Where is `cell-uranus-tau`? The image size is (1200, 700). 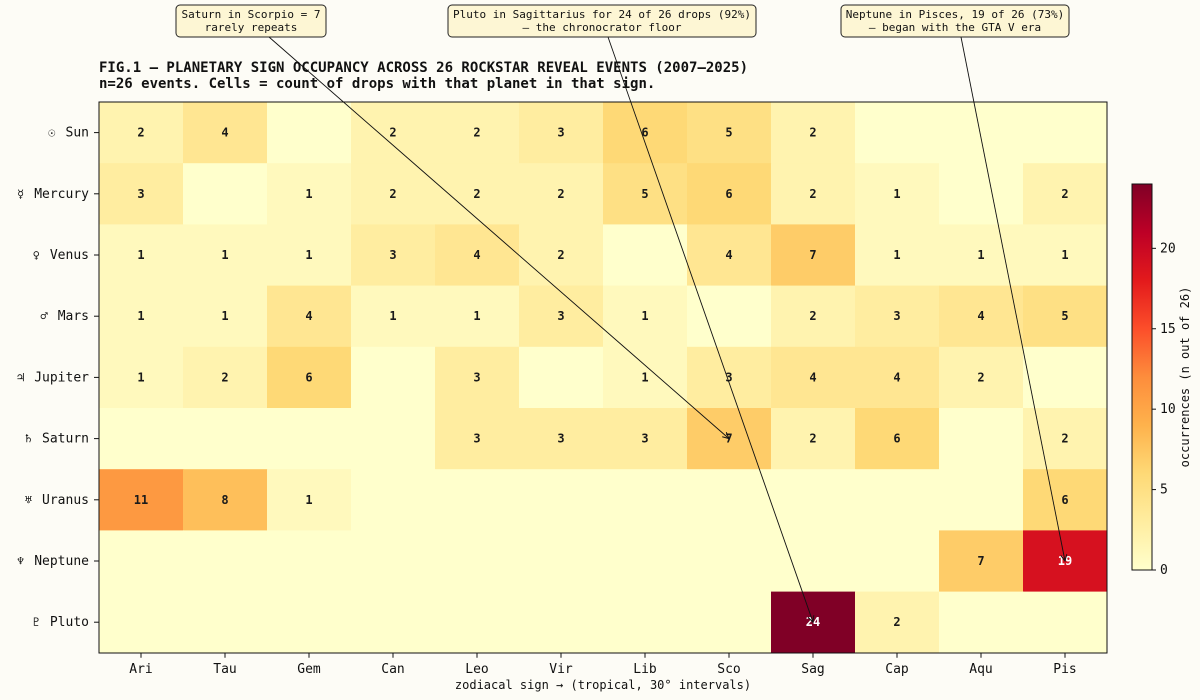
cell-uranus-tau is located at coordinates (225, 500).